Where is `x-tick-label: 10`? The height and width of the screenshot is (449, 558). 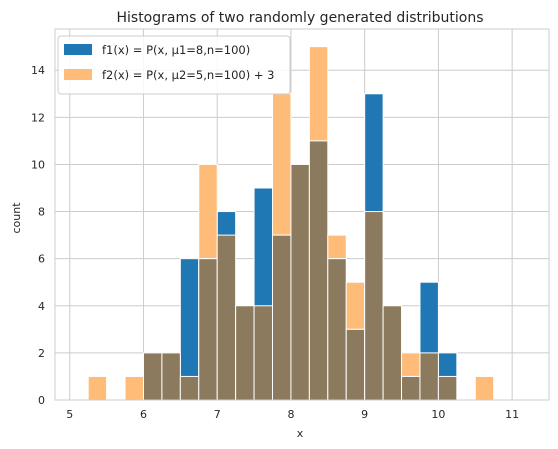
x-tick-label: 10 is located at coordinates (438, 414).